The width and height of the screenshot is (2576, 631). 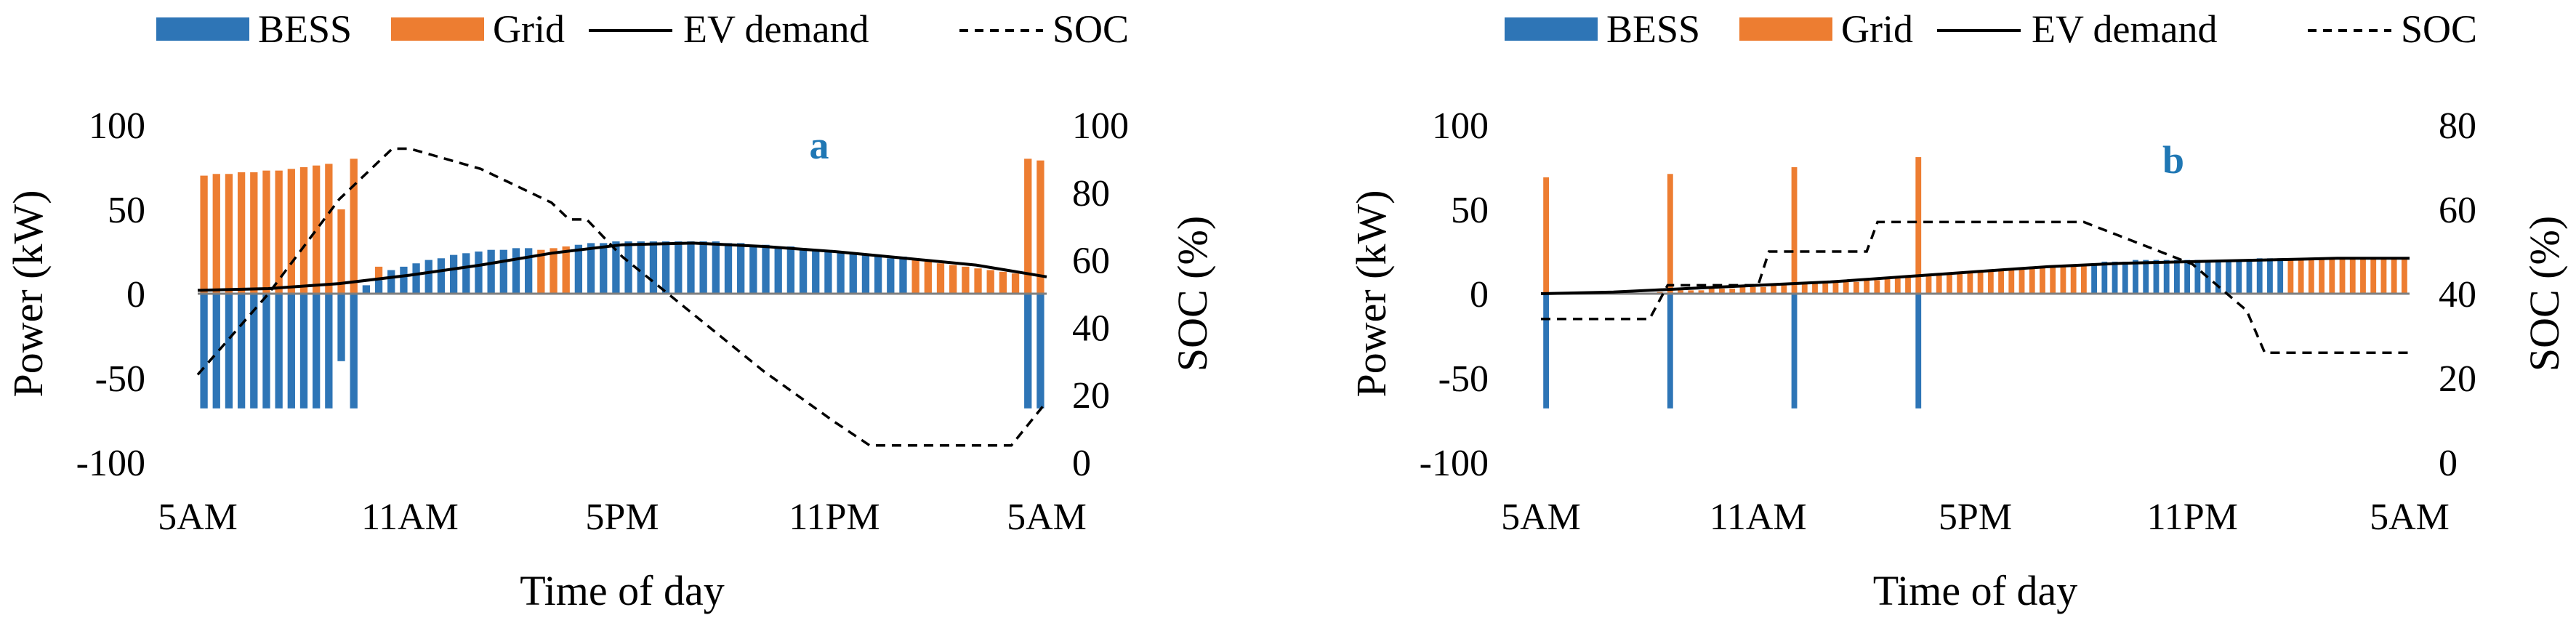 I want to click on y2-axis-title: SOC (%), so click(x=1192, y=293).